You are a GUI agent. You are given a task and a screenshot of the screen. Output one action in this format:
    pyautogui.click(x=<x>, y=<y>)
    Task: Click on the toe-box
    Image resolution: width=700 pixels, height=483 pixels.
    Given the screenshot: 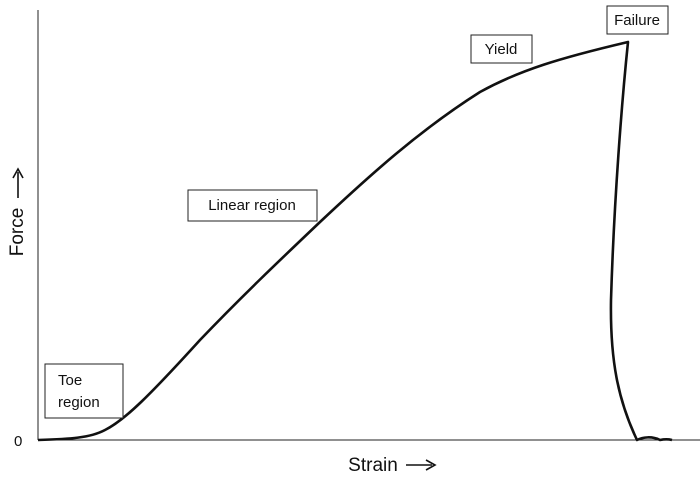 What is the action you would take?
    pyautogui.click(x=84, y=391)
    